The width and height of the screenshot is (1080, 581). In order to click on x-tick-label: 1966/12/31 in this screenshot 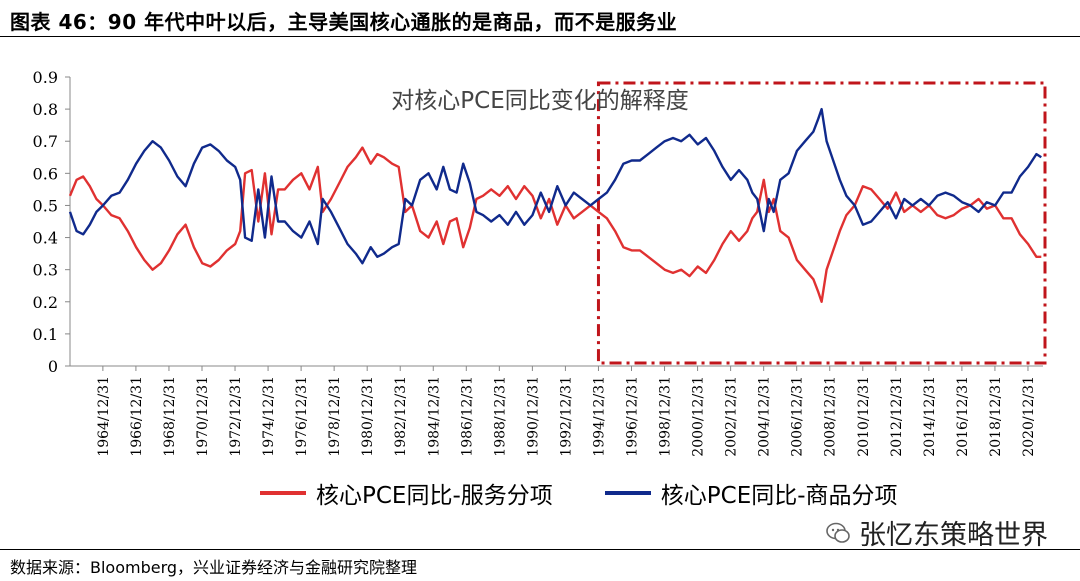, I will do `click(137, 416)`.